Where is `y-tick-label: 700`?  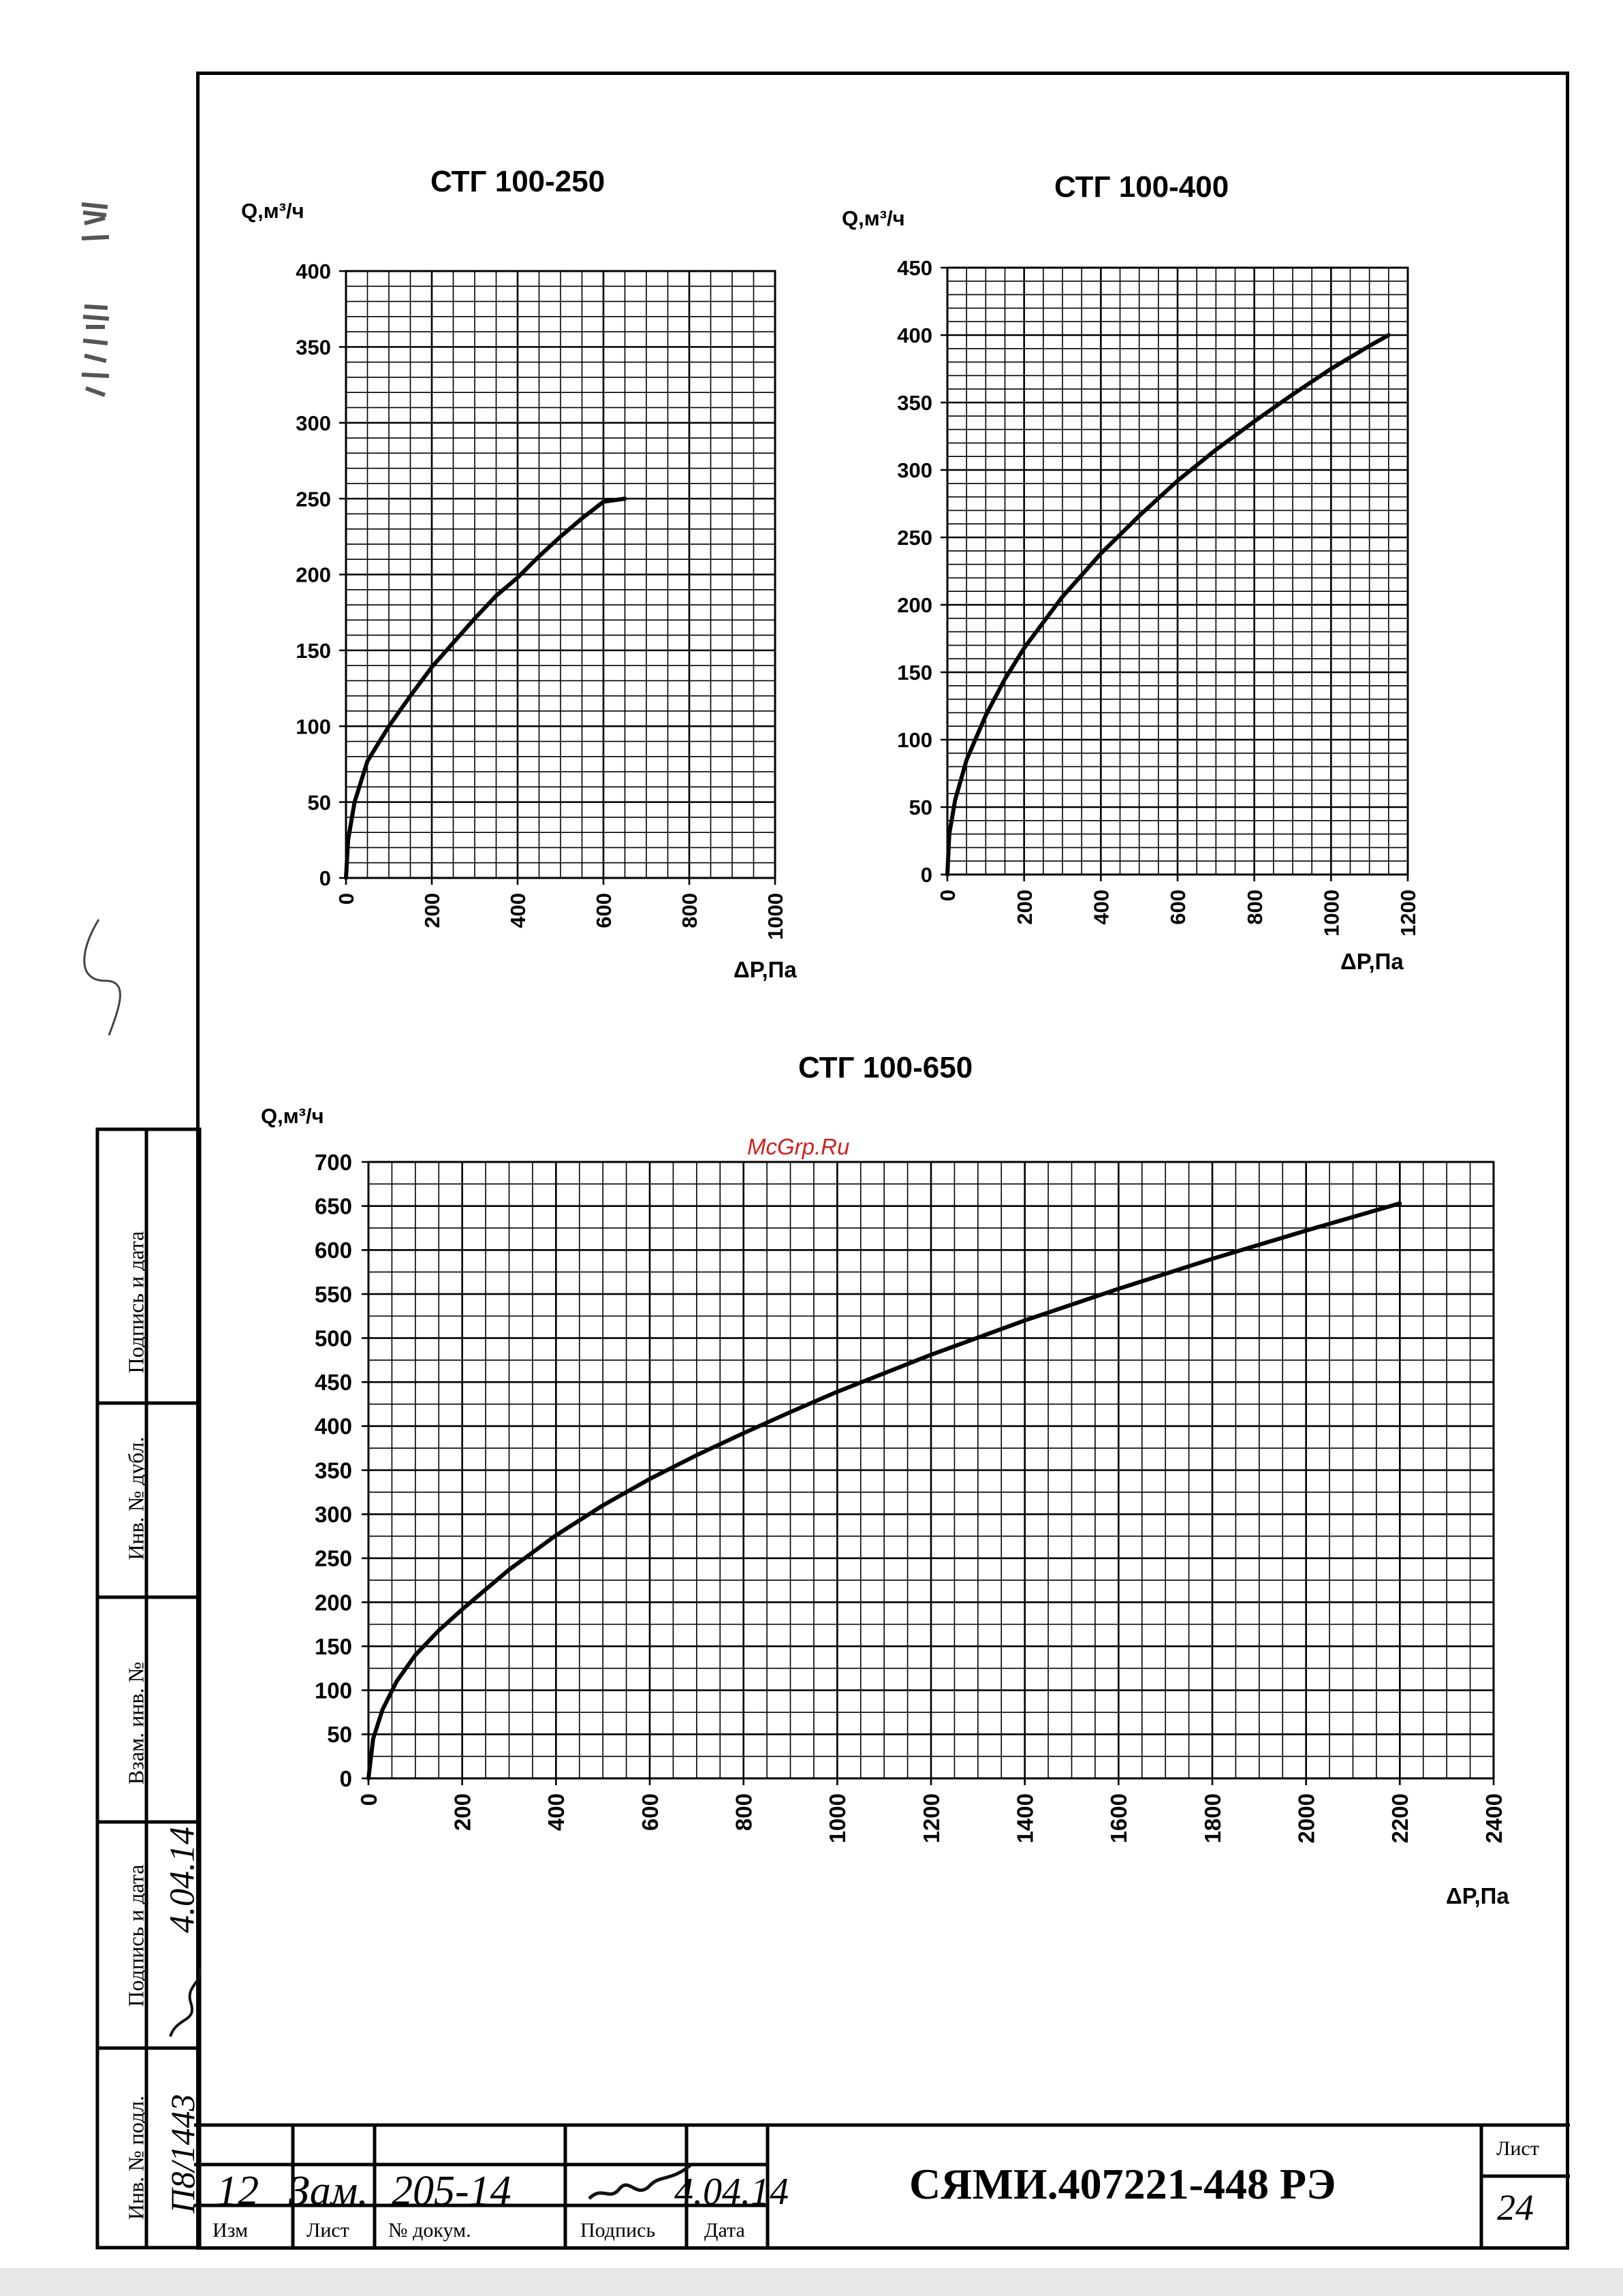 y-tick-label: 700 is located at coordinates (333, 1163).